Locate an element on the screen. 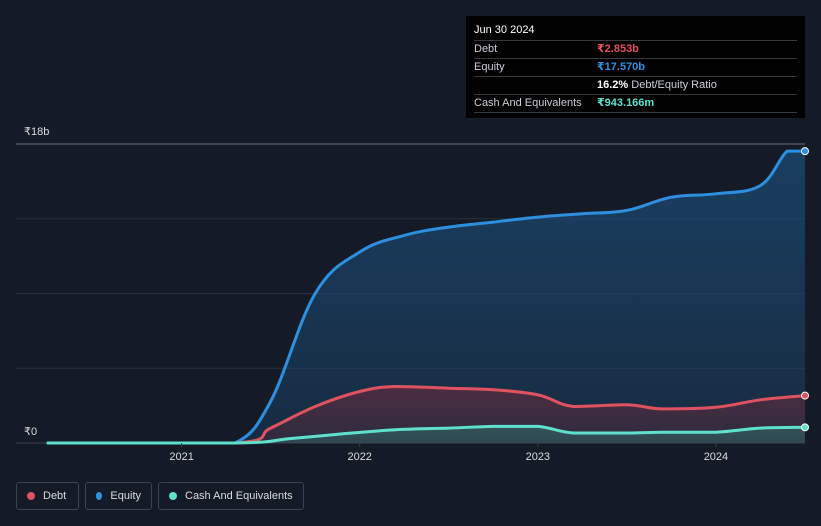 The image size is (821, 526). tooltip-ratio-row: 16.2% Debt/Equity Ratio is located at coordinates (635, 86).